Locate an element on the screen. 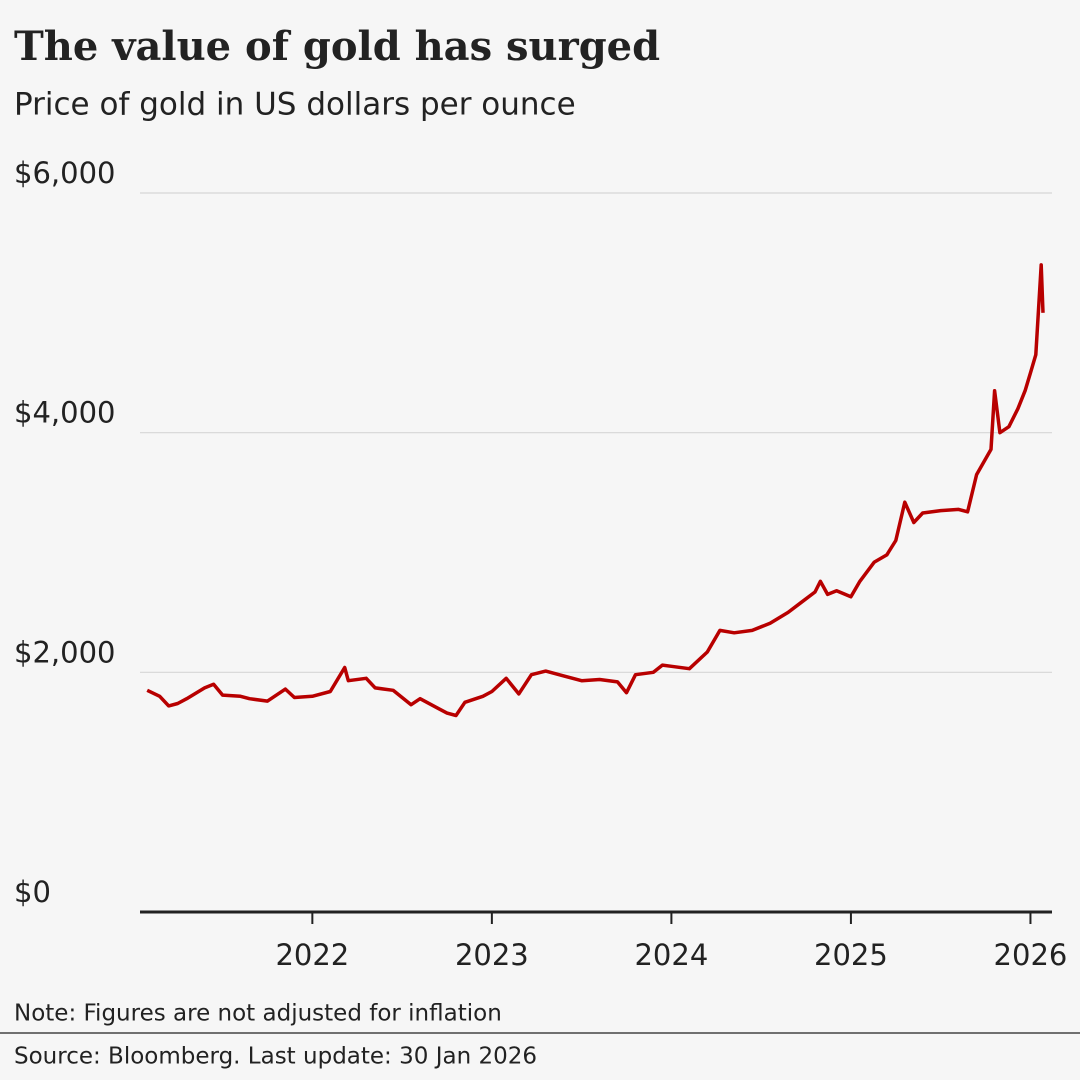  y-tick-label: $4,000 is located at coordinates (64, 413).